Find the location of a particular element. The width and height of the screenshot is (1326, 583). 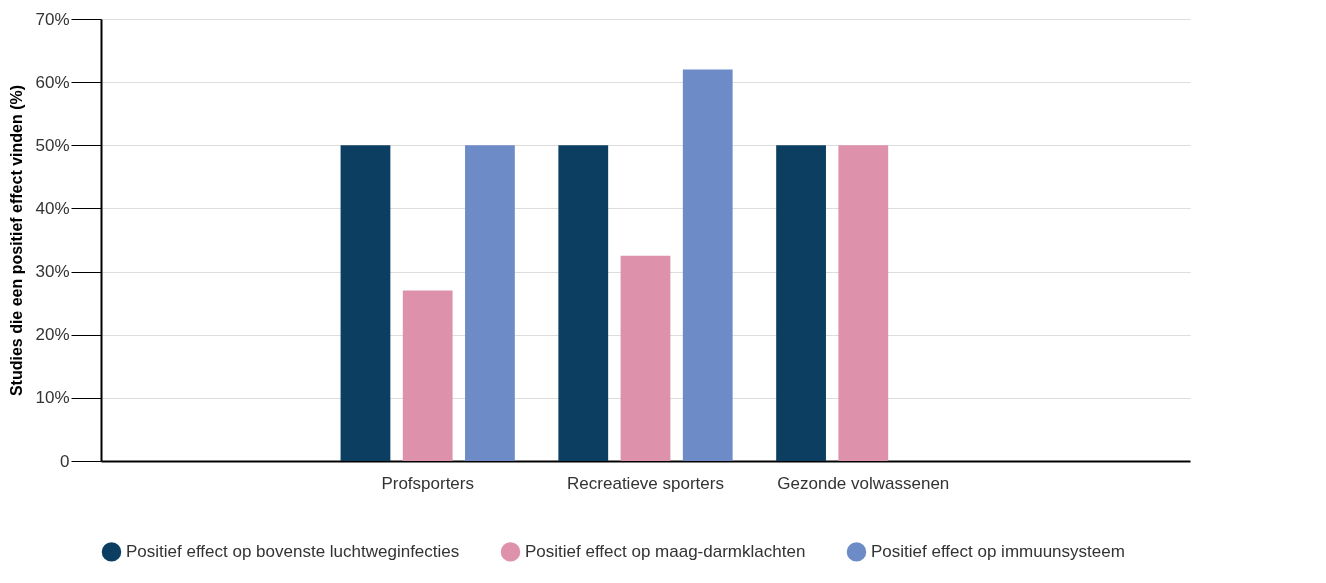

legend-label: Positief effect op bovenste luchtweginfecties is located at coordinates (293, 551).